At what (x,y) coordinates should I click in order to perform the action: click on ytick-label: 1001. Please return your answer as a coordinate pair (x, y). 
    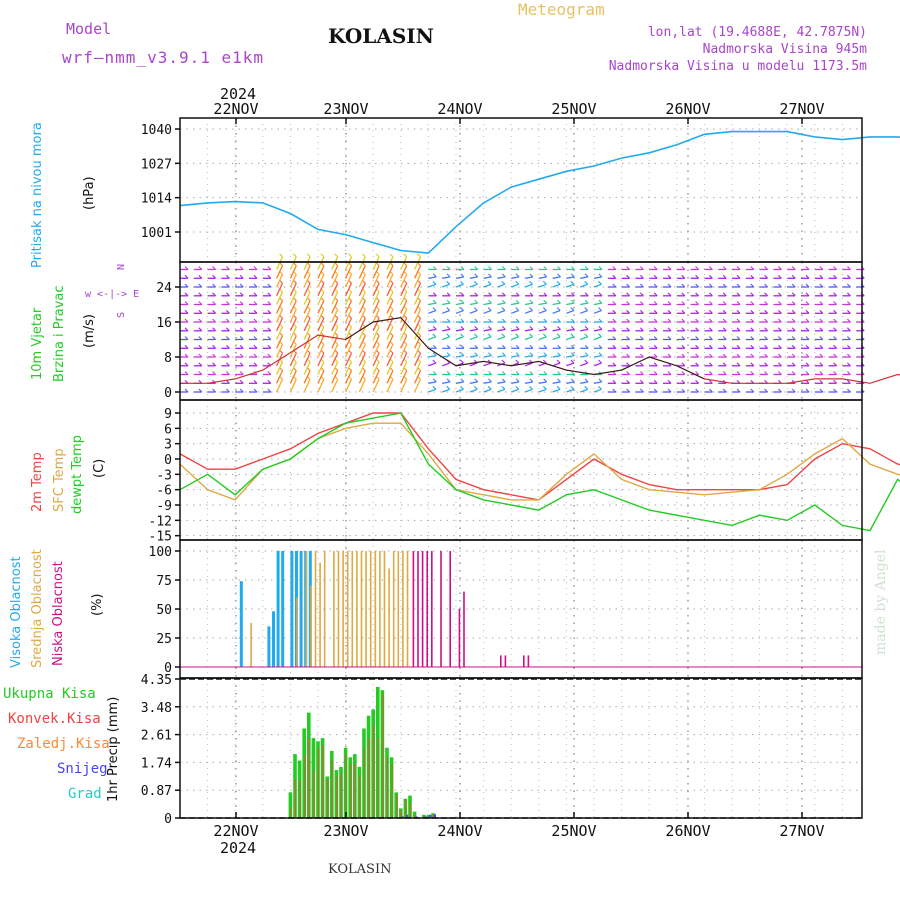
    Looking at the image, I should click on (156, 233).